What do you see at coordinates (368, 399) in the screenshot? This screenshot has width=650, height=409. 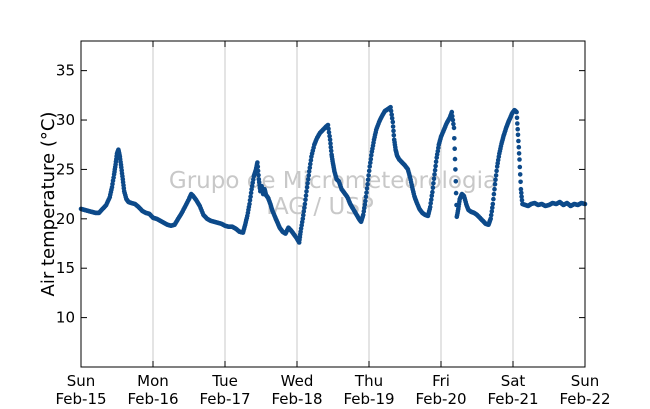 I see `x-tick-date-label: Feb-19` at bounding box center [368, 399].